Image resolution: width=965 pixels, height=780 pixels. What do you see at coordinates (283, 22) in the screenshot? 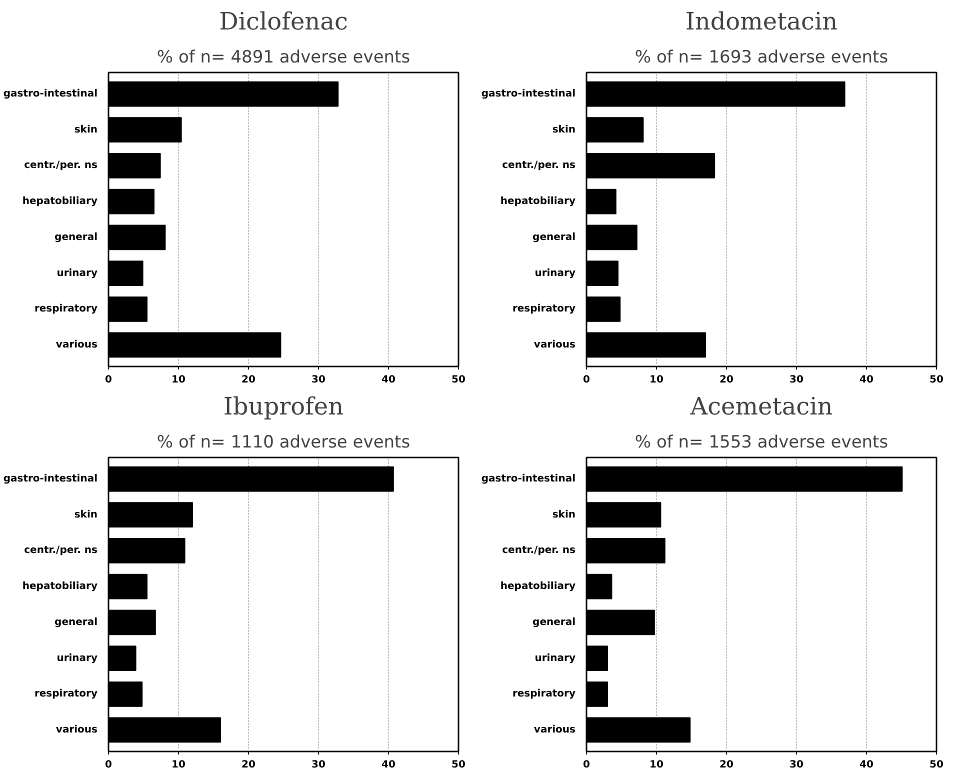
I see `chart-title: Diclofenac` at bounding box center [283, 22].